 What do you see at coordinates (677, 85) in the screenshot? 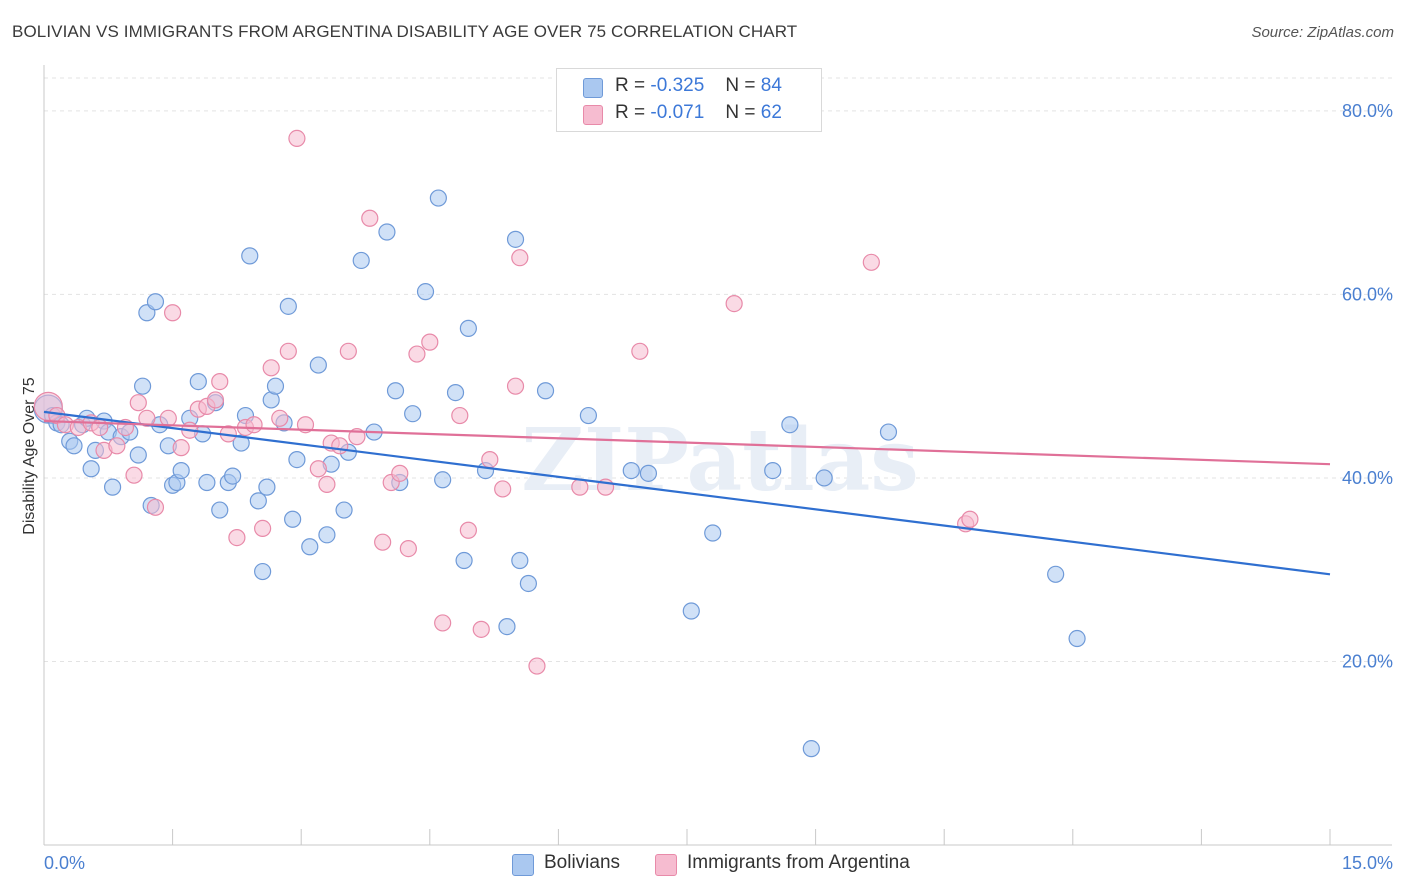
I see `r-value: -0.325` at bounding box center [677, 85].